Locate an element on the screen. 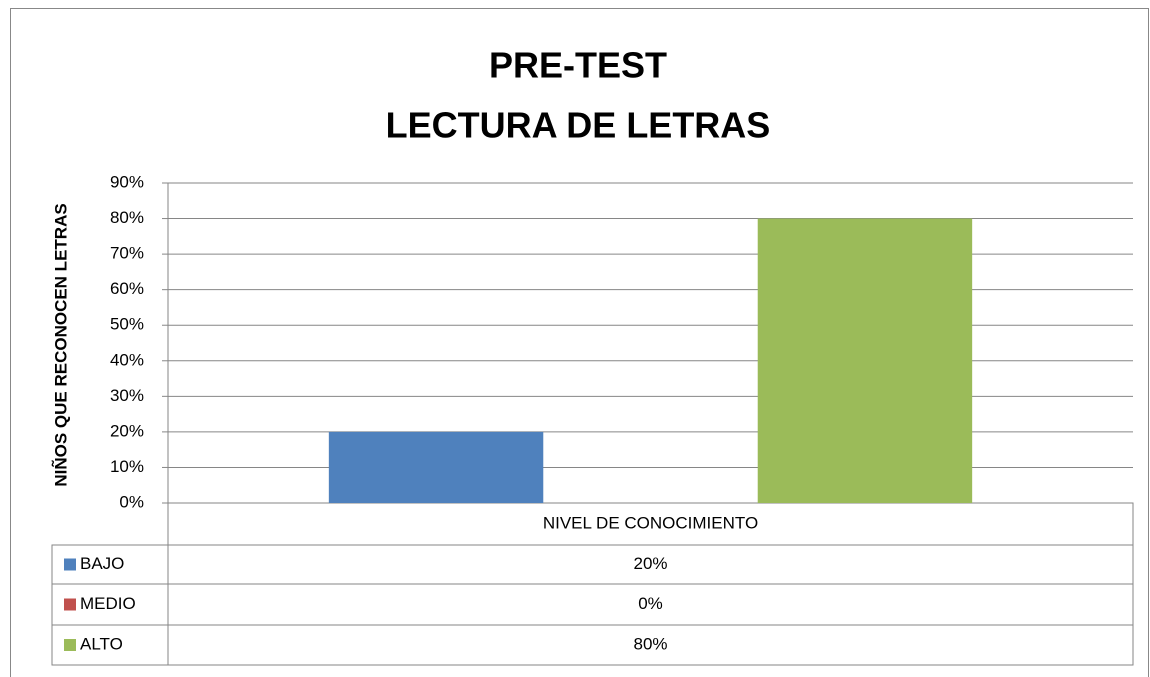  legend-label: ALTO is located at coordinates (101, 643).